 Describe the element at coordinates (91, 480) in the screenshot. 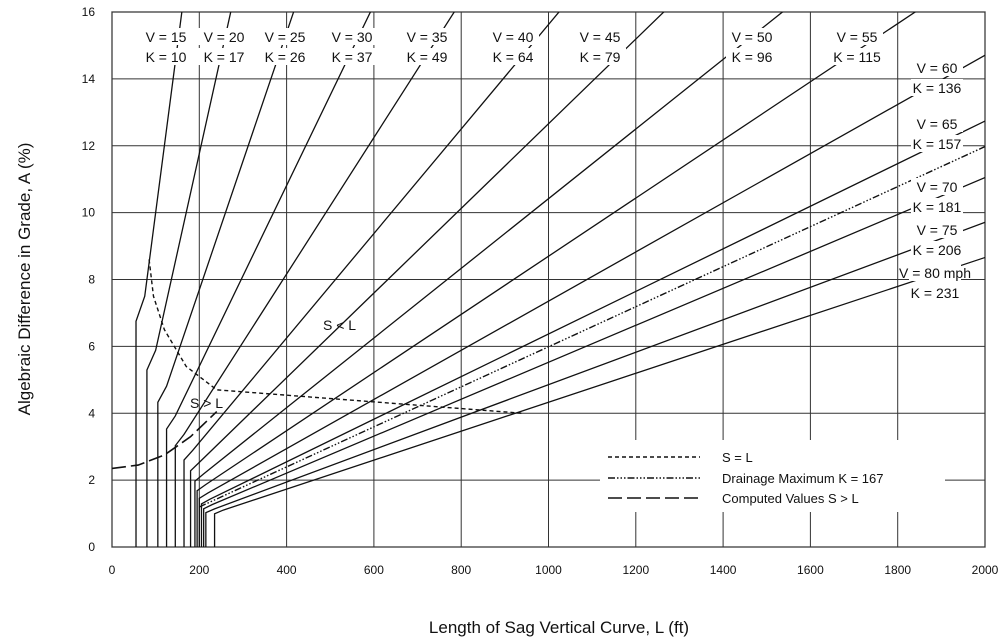

I see `y-tick-label: 2` at that location.